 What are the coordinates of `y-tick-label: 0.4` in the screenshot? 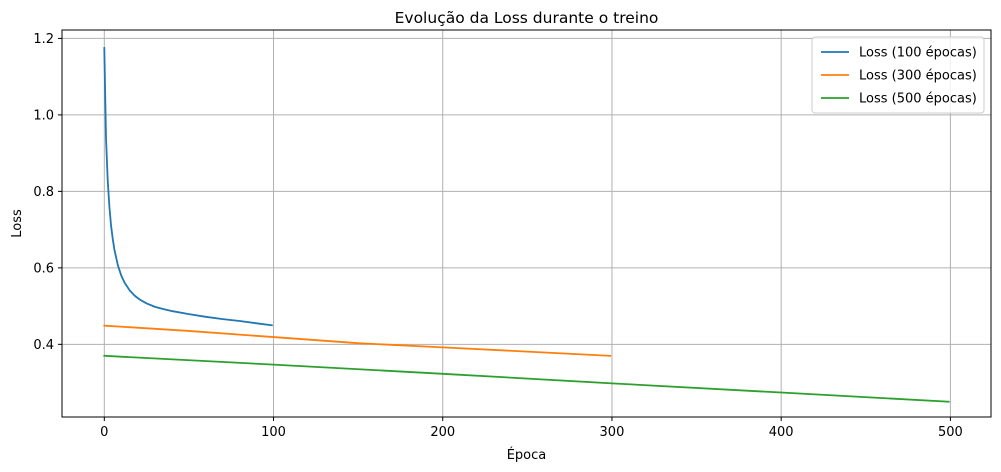 It's located at (43, 345).